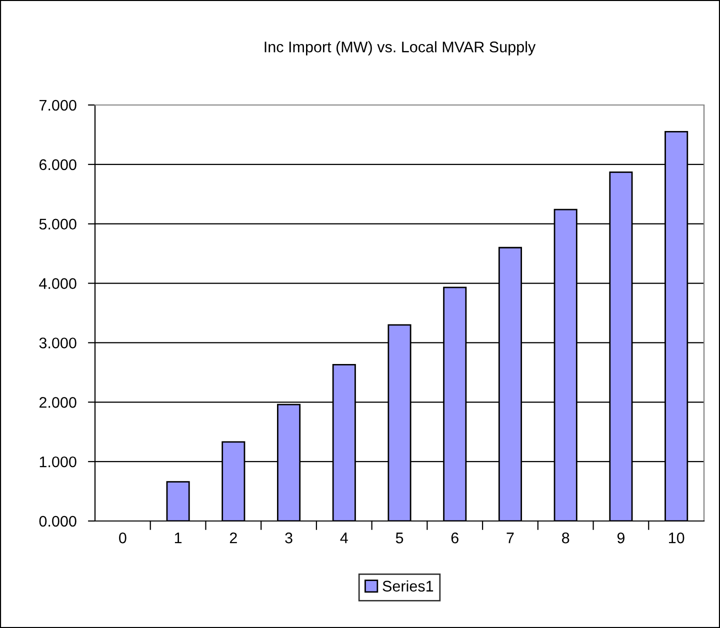 This screenshot has height=628, width=720. Describe the element at coordinates (57, 283) in the screenshot. I see `y-tick-label: 4.000` at that location.